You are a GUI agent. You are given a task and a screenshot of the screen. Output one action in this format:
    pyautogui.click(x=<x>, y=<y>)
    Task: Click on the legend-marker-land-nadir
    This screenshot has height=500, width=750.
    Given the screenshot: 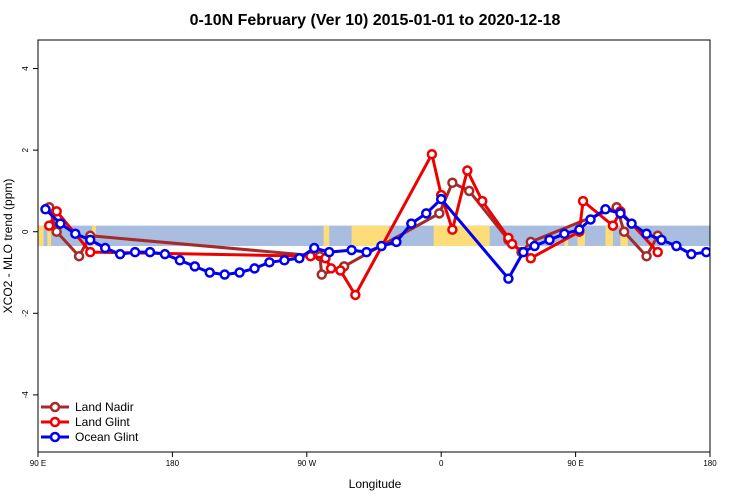 What is the action you would take?
    pyautogui.click(x=55, y=407)
    